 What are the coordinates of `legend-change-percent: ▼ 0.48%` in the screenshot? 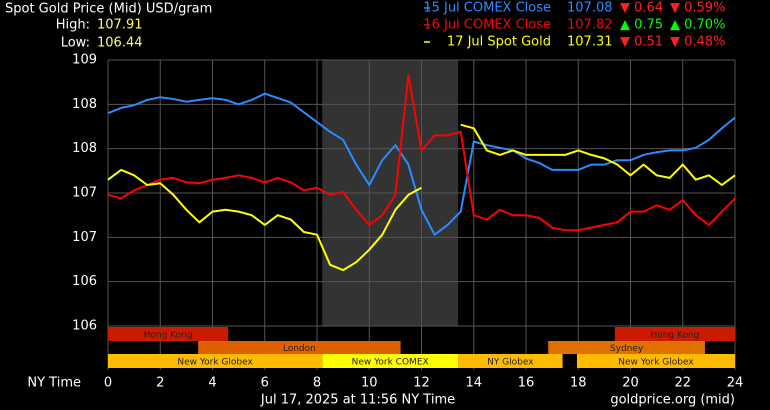 It's located at (697, 42).